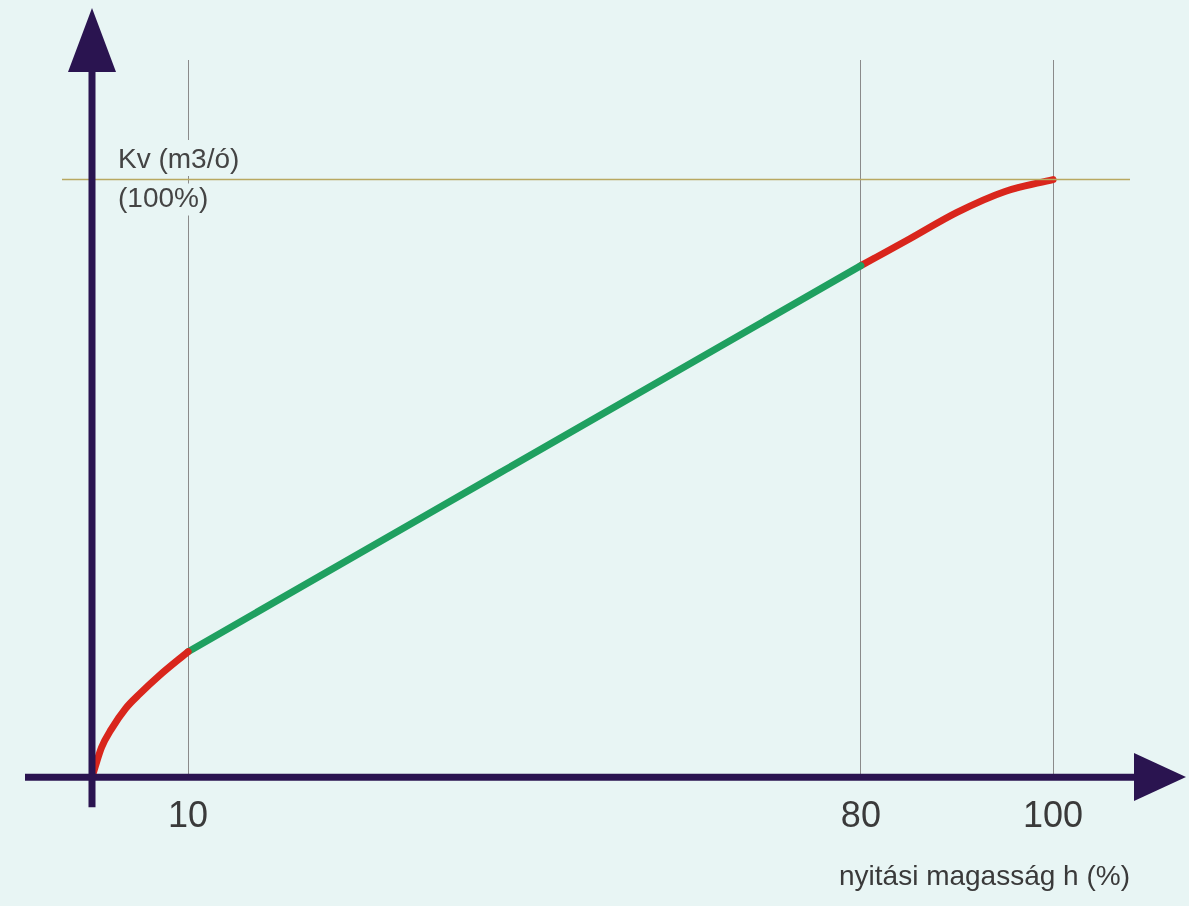  I want to click on x-tick-label: 10, so click(188, 814).